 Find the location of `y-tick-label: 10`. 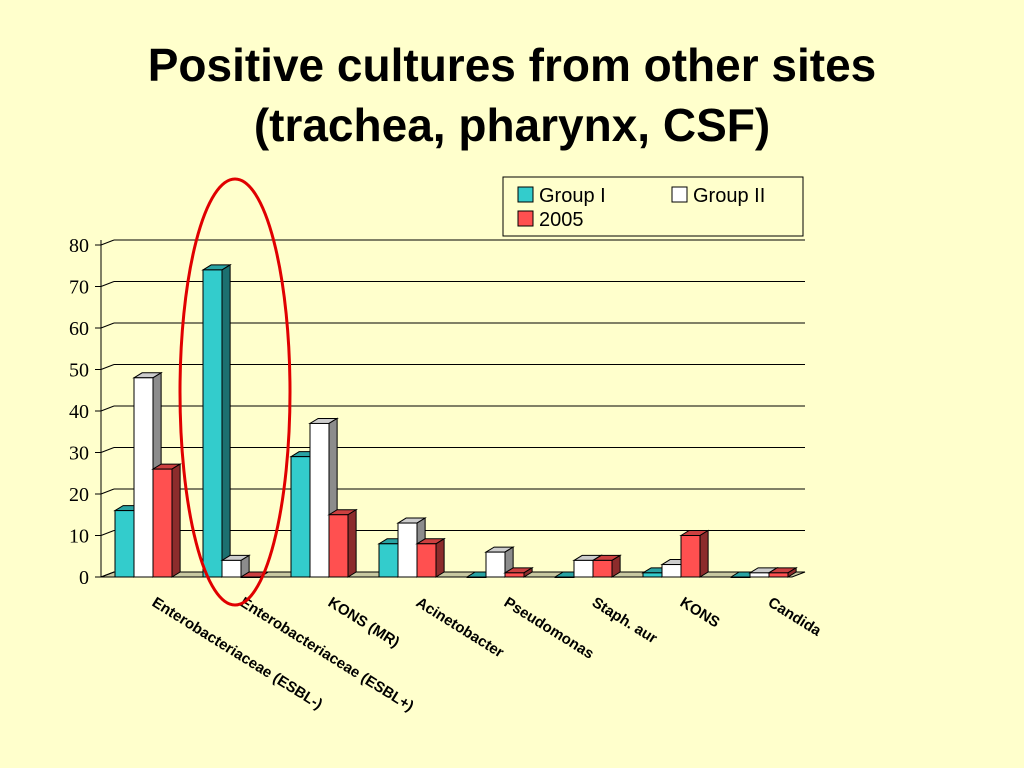

y-tick-label: 10 is located at coordinates (79, 537).